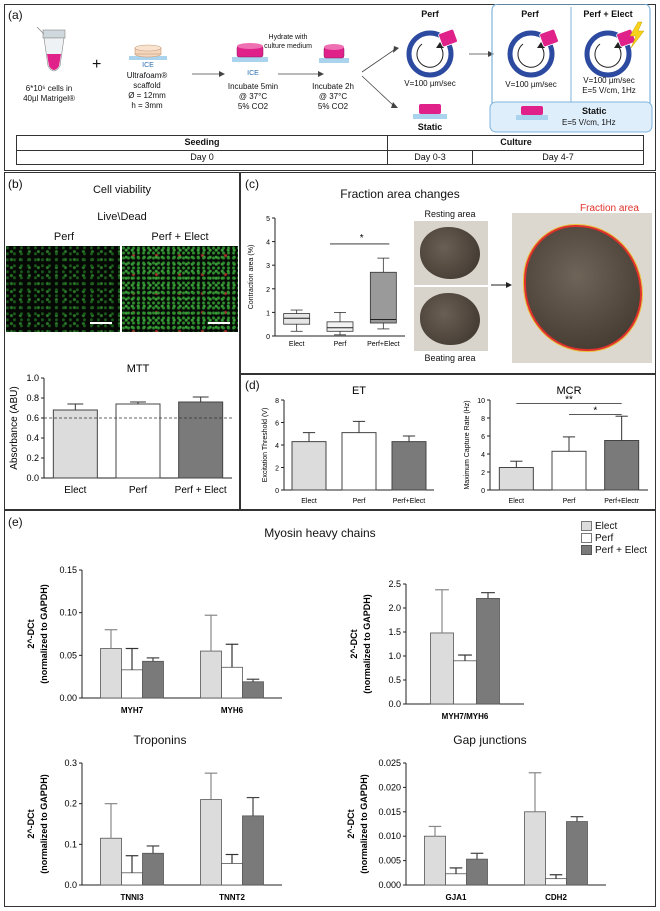 This screenshot has height=911, width=660. What do you see at coordinates (394, 632) in the screenshot?
I see `y-tick-label: 1.5` at bounding box center [394, 632].